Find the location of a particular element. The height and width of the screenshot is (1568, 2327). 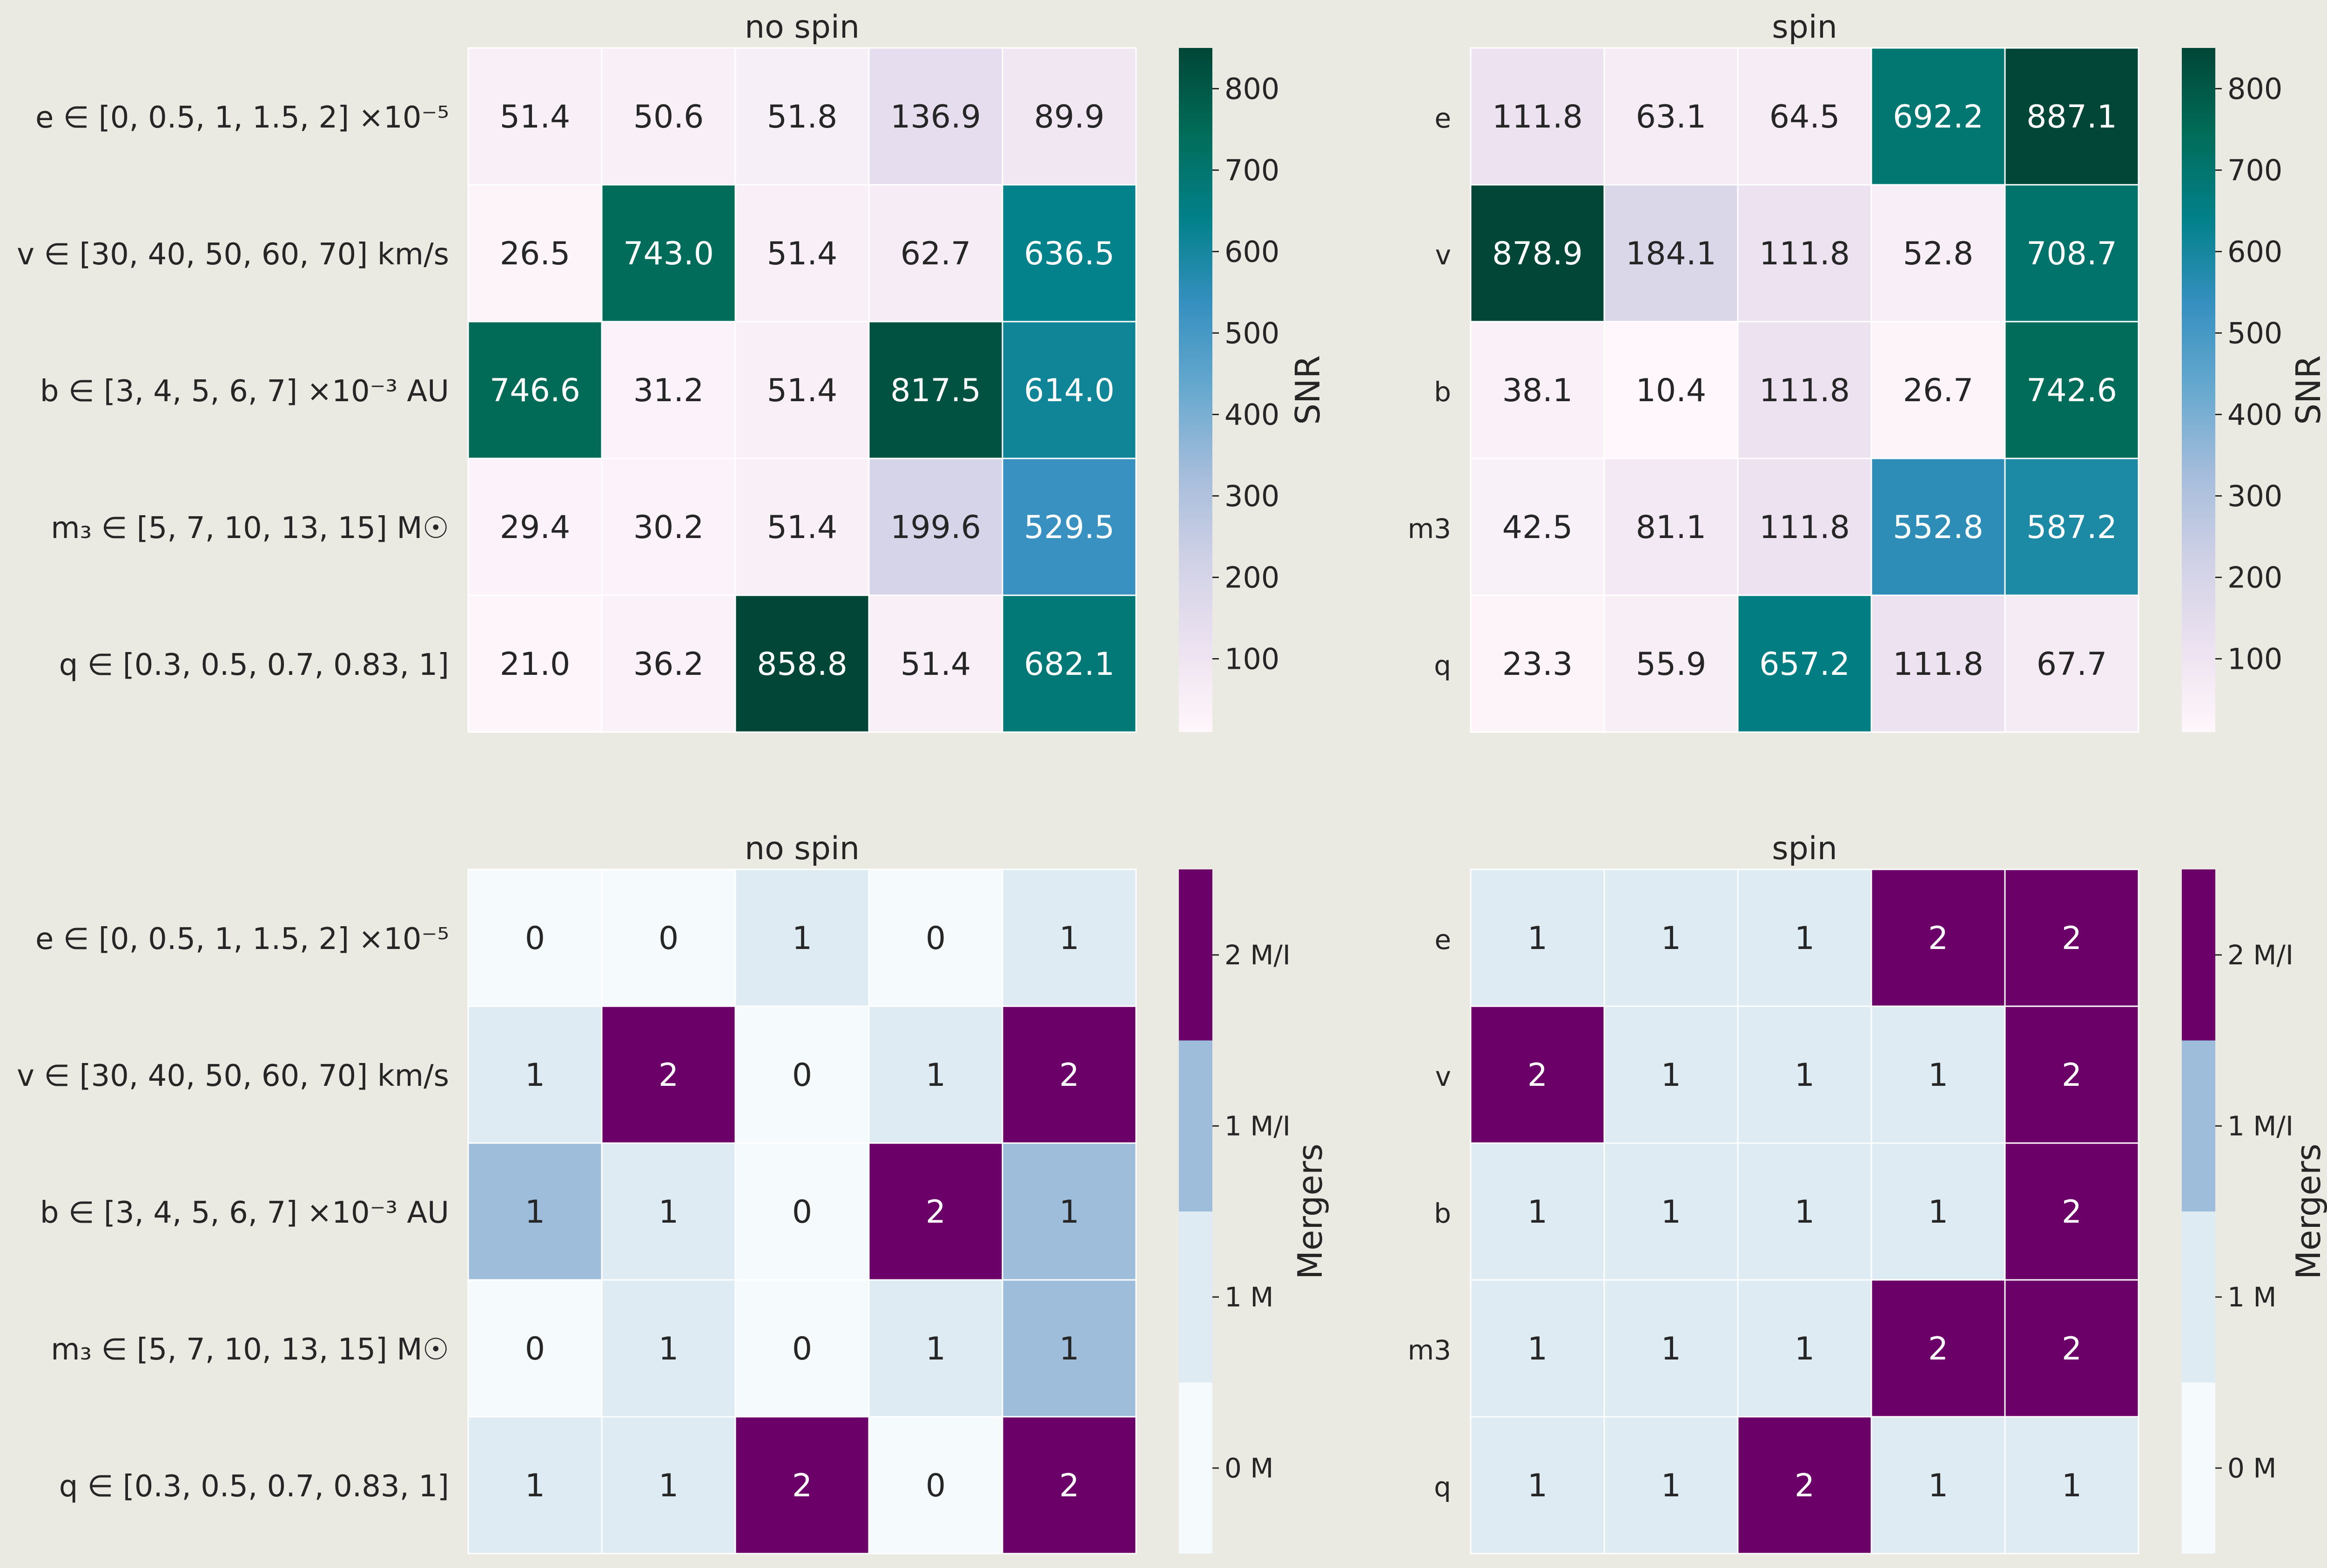

cell-value-label: 708.7 is located at coordinates (2071, 254).